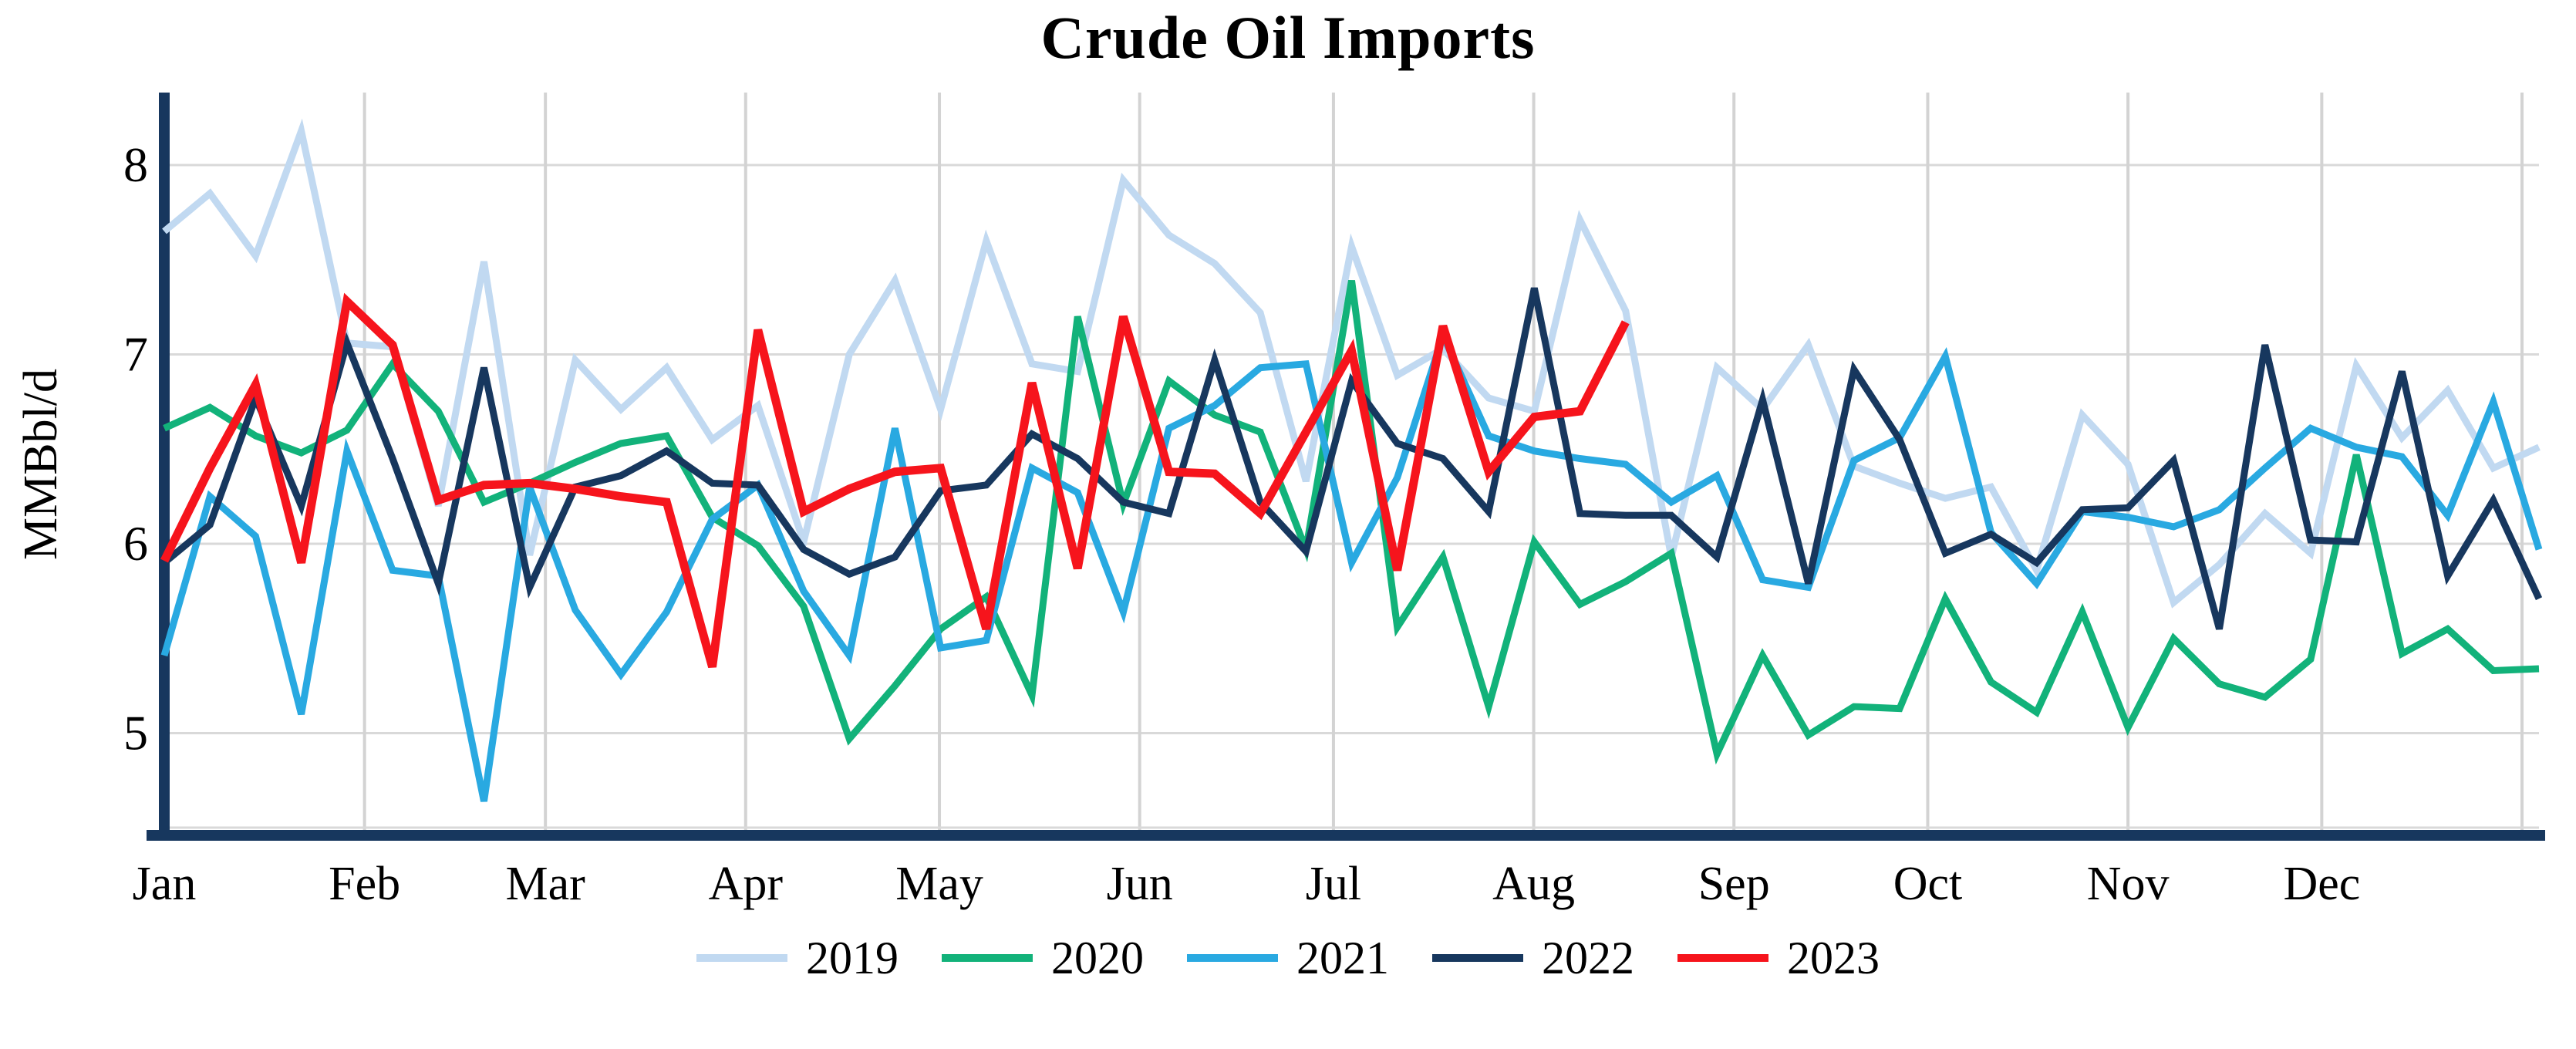 The height and width of the screenshot is (1049, 2576). What do you see at coordinates (1588, 958) in the screenshot?
I see `legend-label-2022: 2022` at bounding box center [1588, 958].